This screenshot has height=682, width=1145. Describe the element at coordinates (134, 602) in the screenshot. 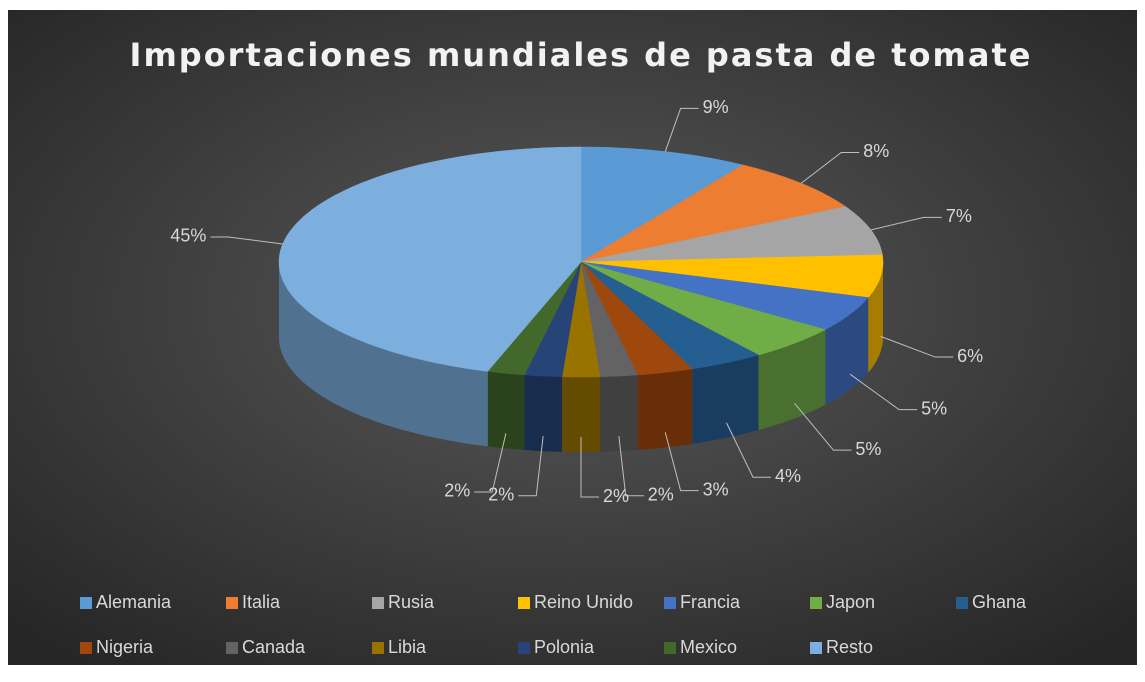

I see `legend-label: Alemania` at that location.